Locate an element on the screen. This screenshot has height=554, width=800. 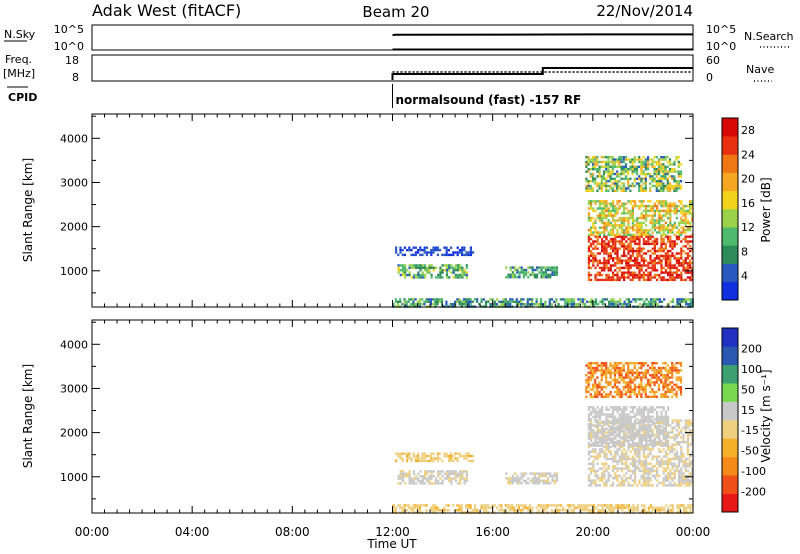
colorbar-tick-label: 16 is located at coordinates (748, 203).